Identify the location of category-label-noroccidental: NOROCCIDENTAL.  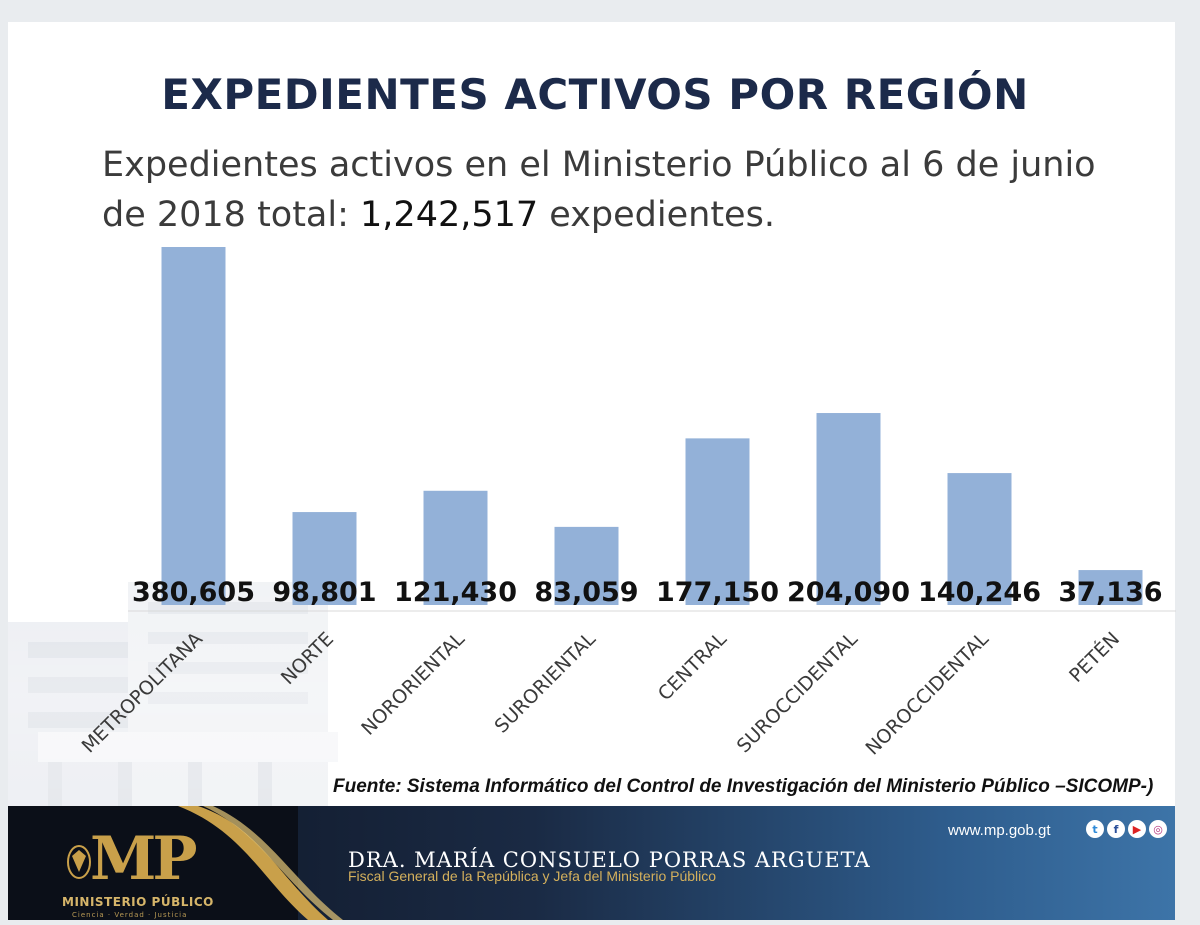
(927, 694).